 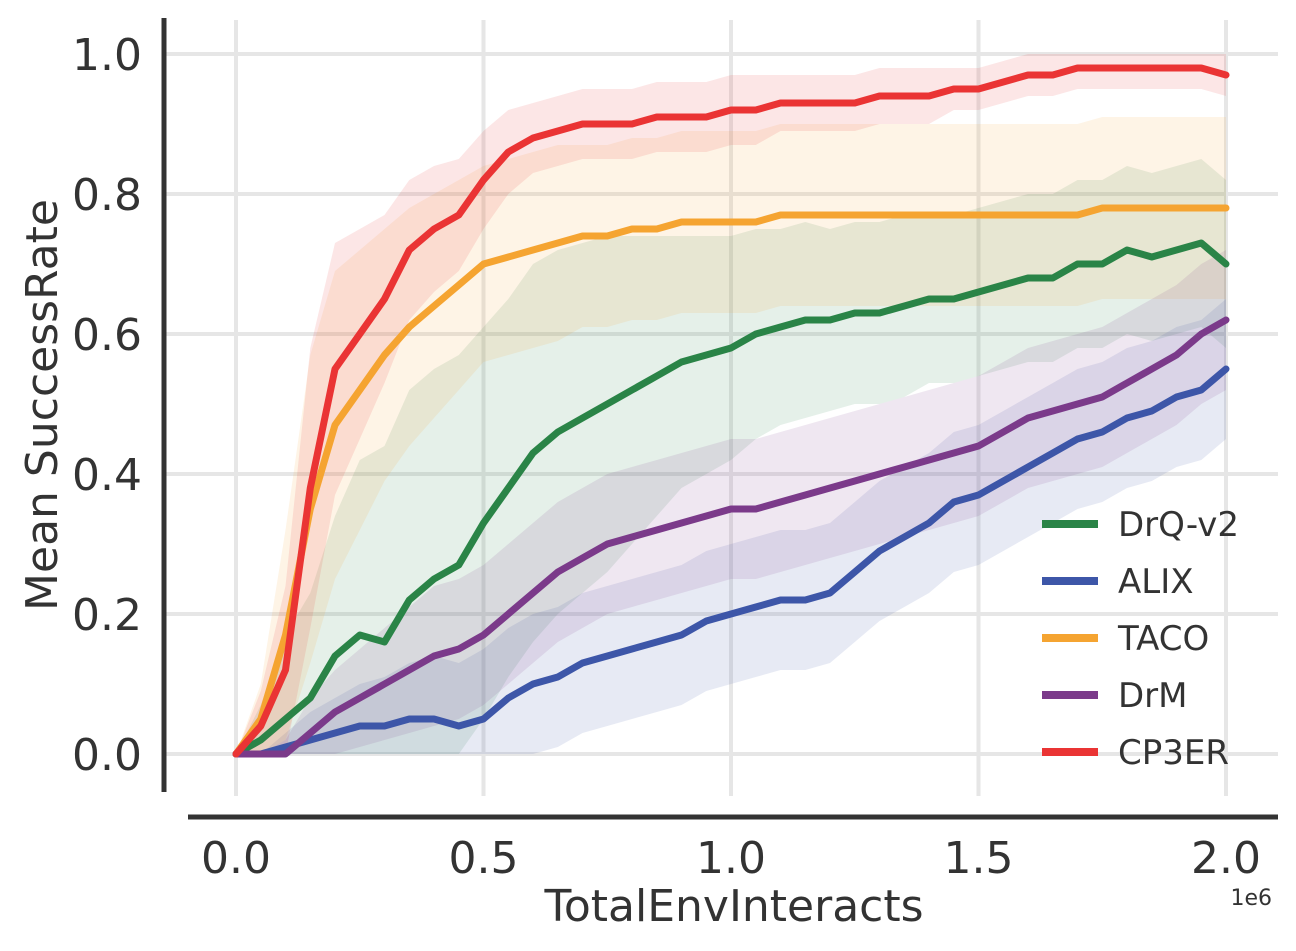 What do you see at coordinates (1251, 898) in the screenshot?
I see `x-axis-offset-label: 1e6` at bounding box center [1251, 898].